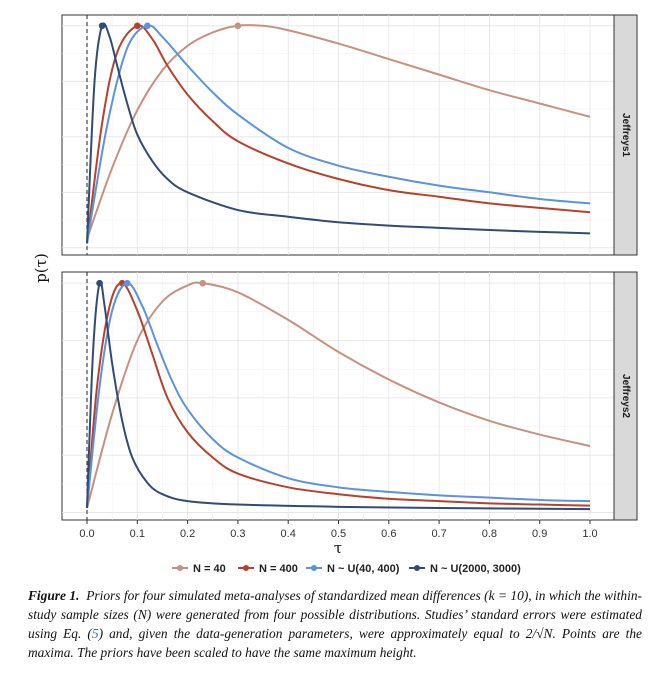 This screenshot has height=699, width=660. What do you see at coordinates (209, 569) in the screenshot?
I see `legend-label: N = 40` at bounding box center [209, 569].